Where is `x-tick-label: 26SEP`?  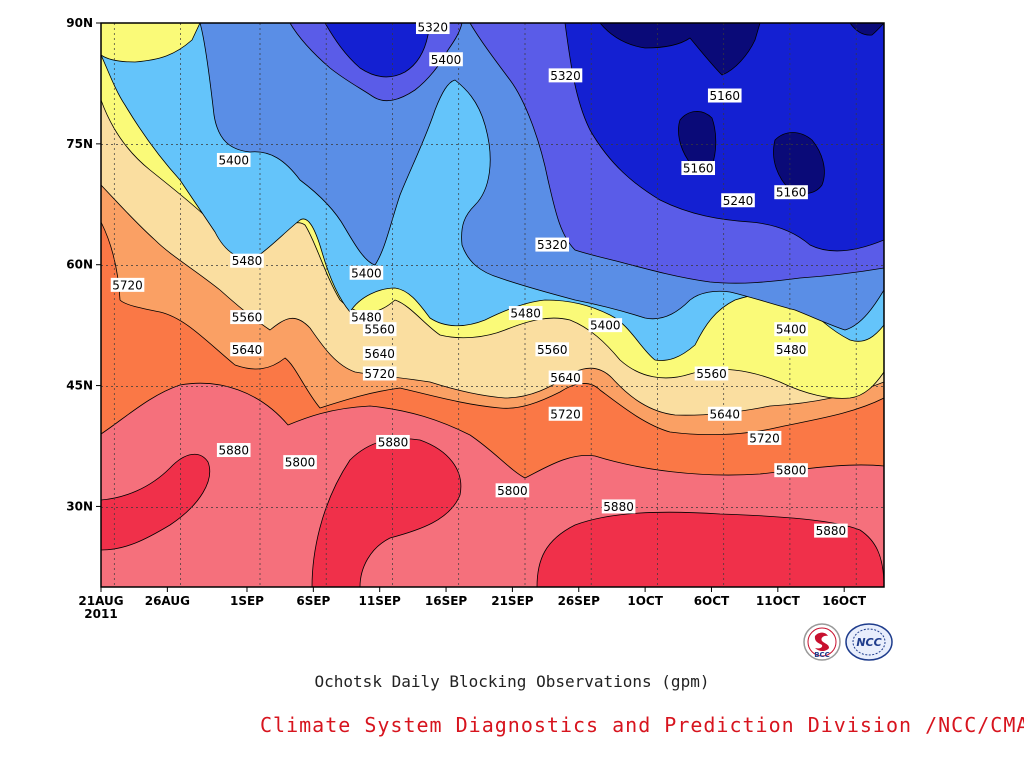
x-tick-label: 26SEP is located at coordinates (579, 601).